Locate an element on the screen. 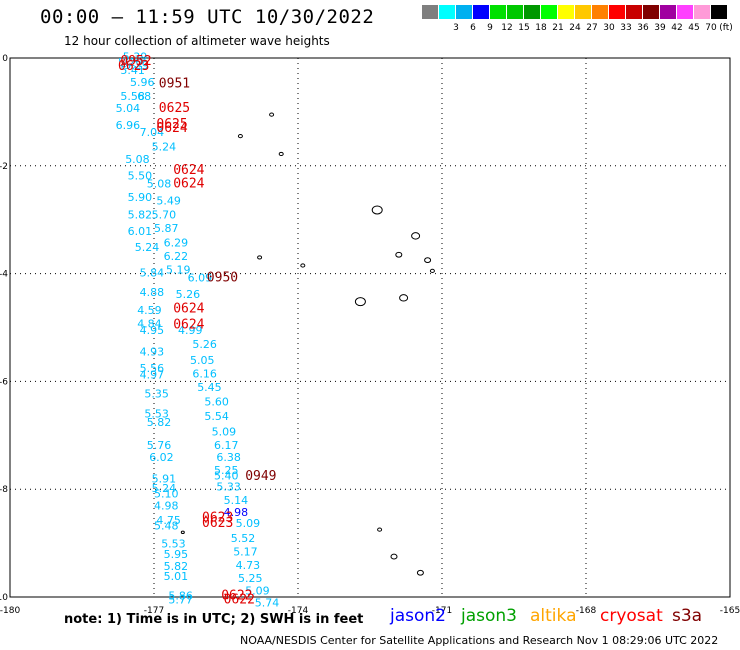  satellite-jason2: jason2 is located at coordinates (418, 616).